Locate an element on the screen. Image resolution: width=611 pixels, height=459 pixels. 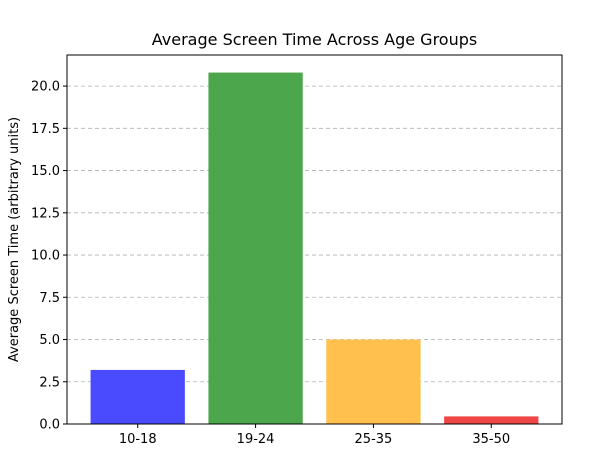
y-tick-label: 20.0 is located at coordinates (45, 87).